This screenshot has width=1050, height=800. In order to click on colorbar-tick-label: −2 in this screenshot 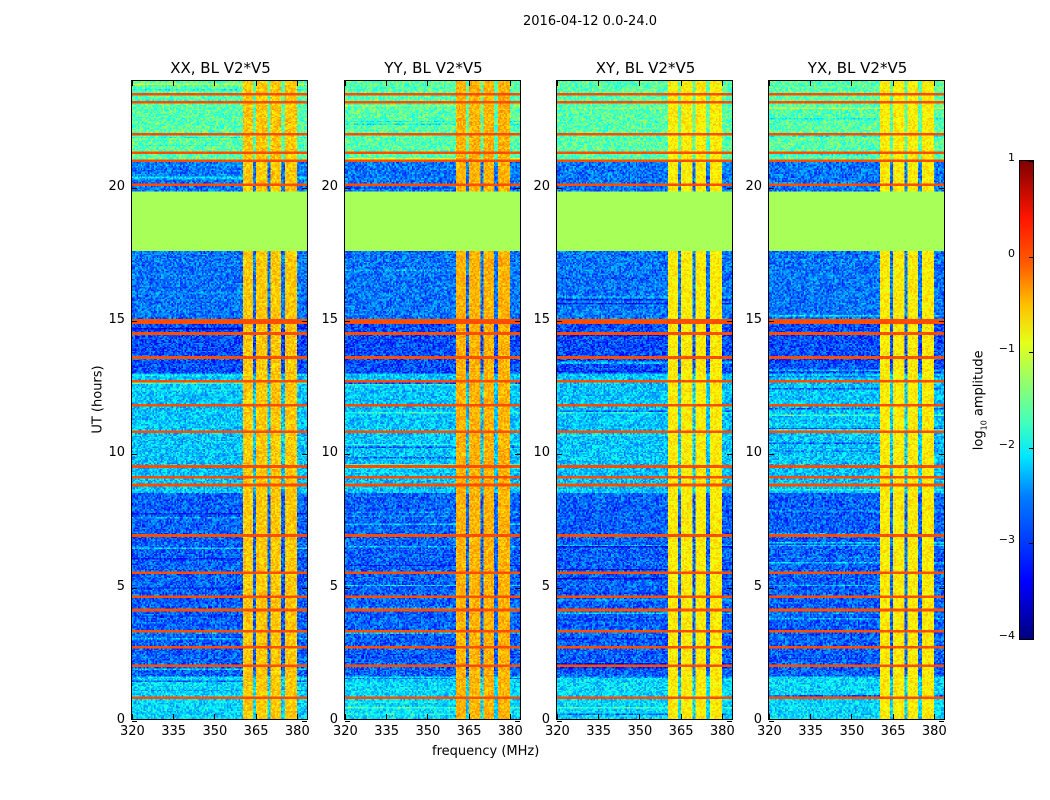, I will do `click(1006, 444)`.